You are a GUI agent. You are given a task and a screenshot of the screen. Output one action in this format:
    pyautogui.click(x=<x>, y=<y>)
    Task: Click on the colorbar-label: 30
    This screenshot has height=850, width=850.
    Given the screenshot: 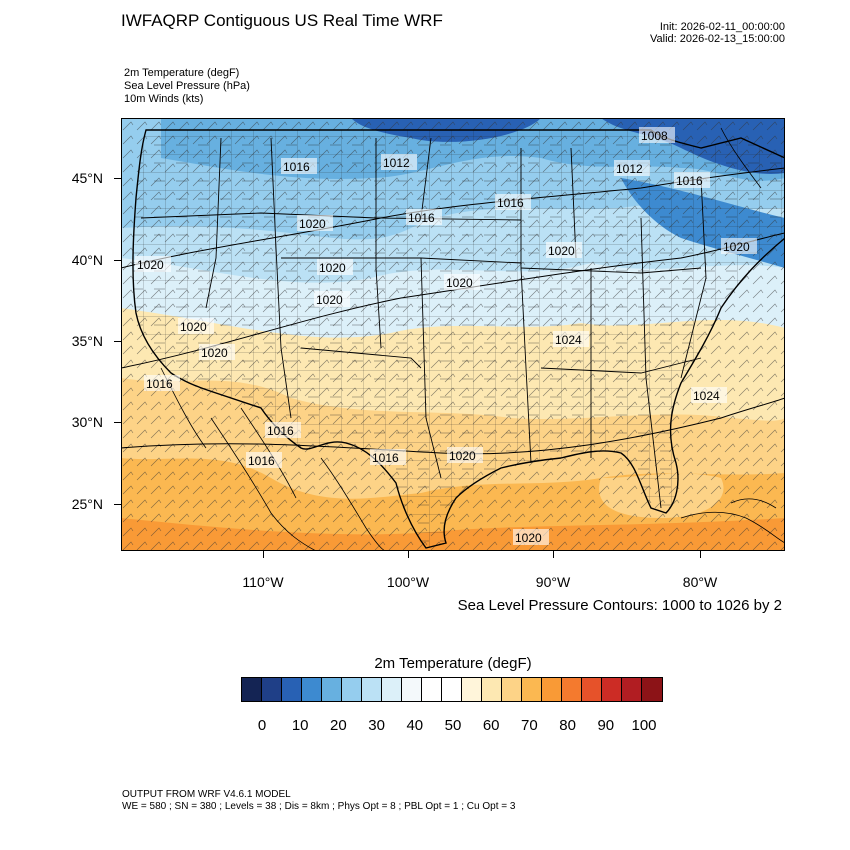 What is the action you would take?
    pyautogui.click(x=376, y=725)
    